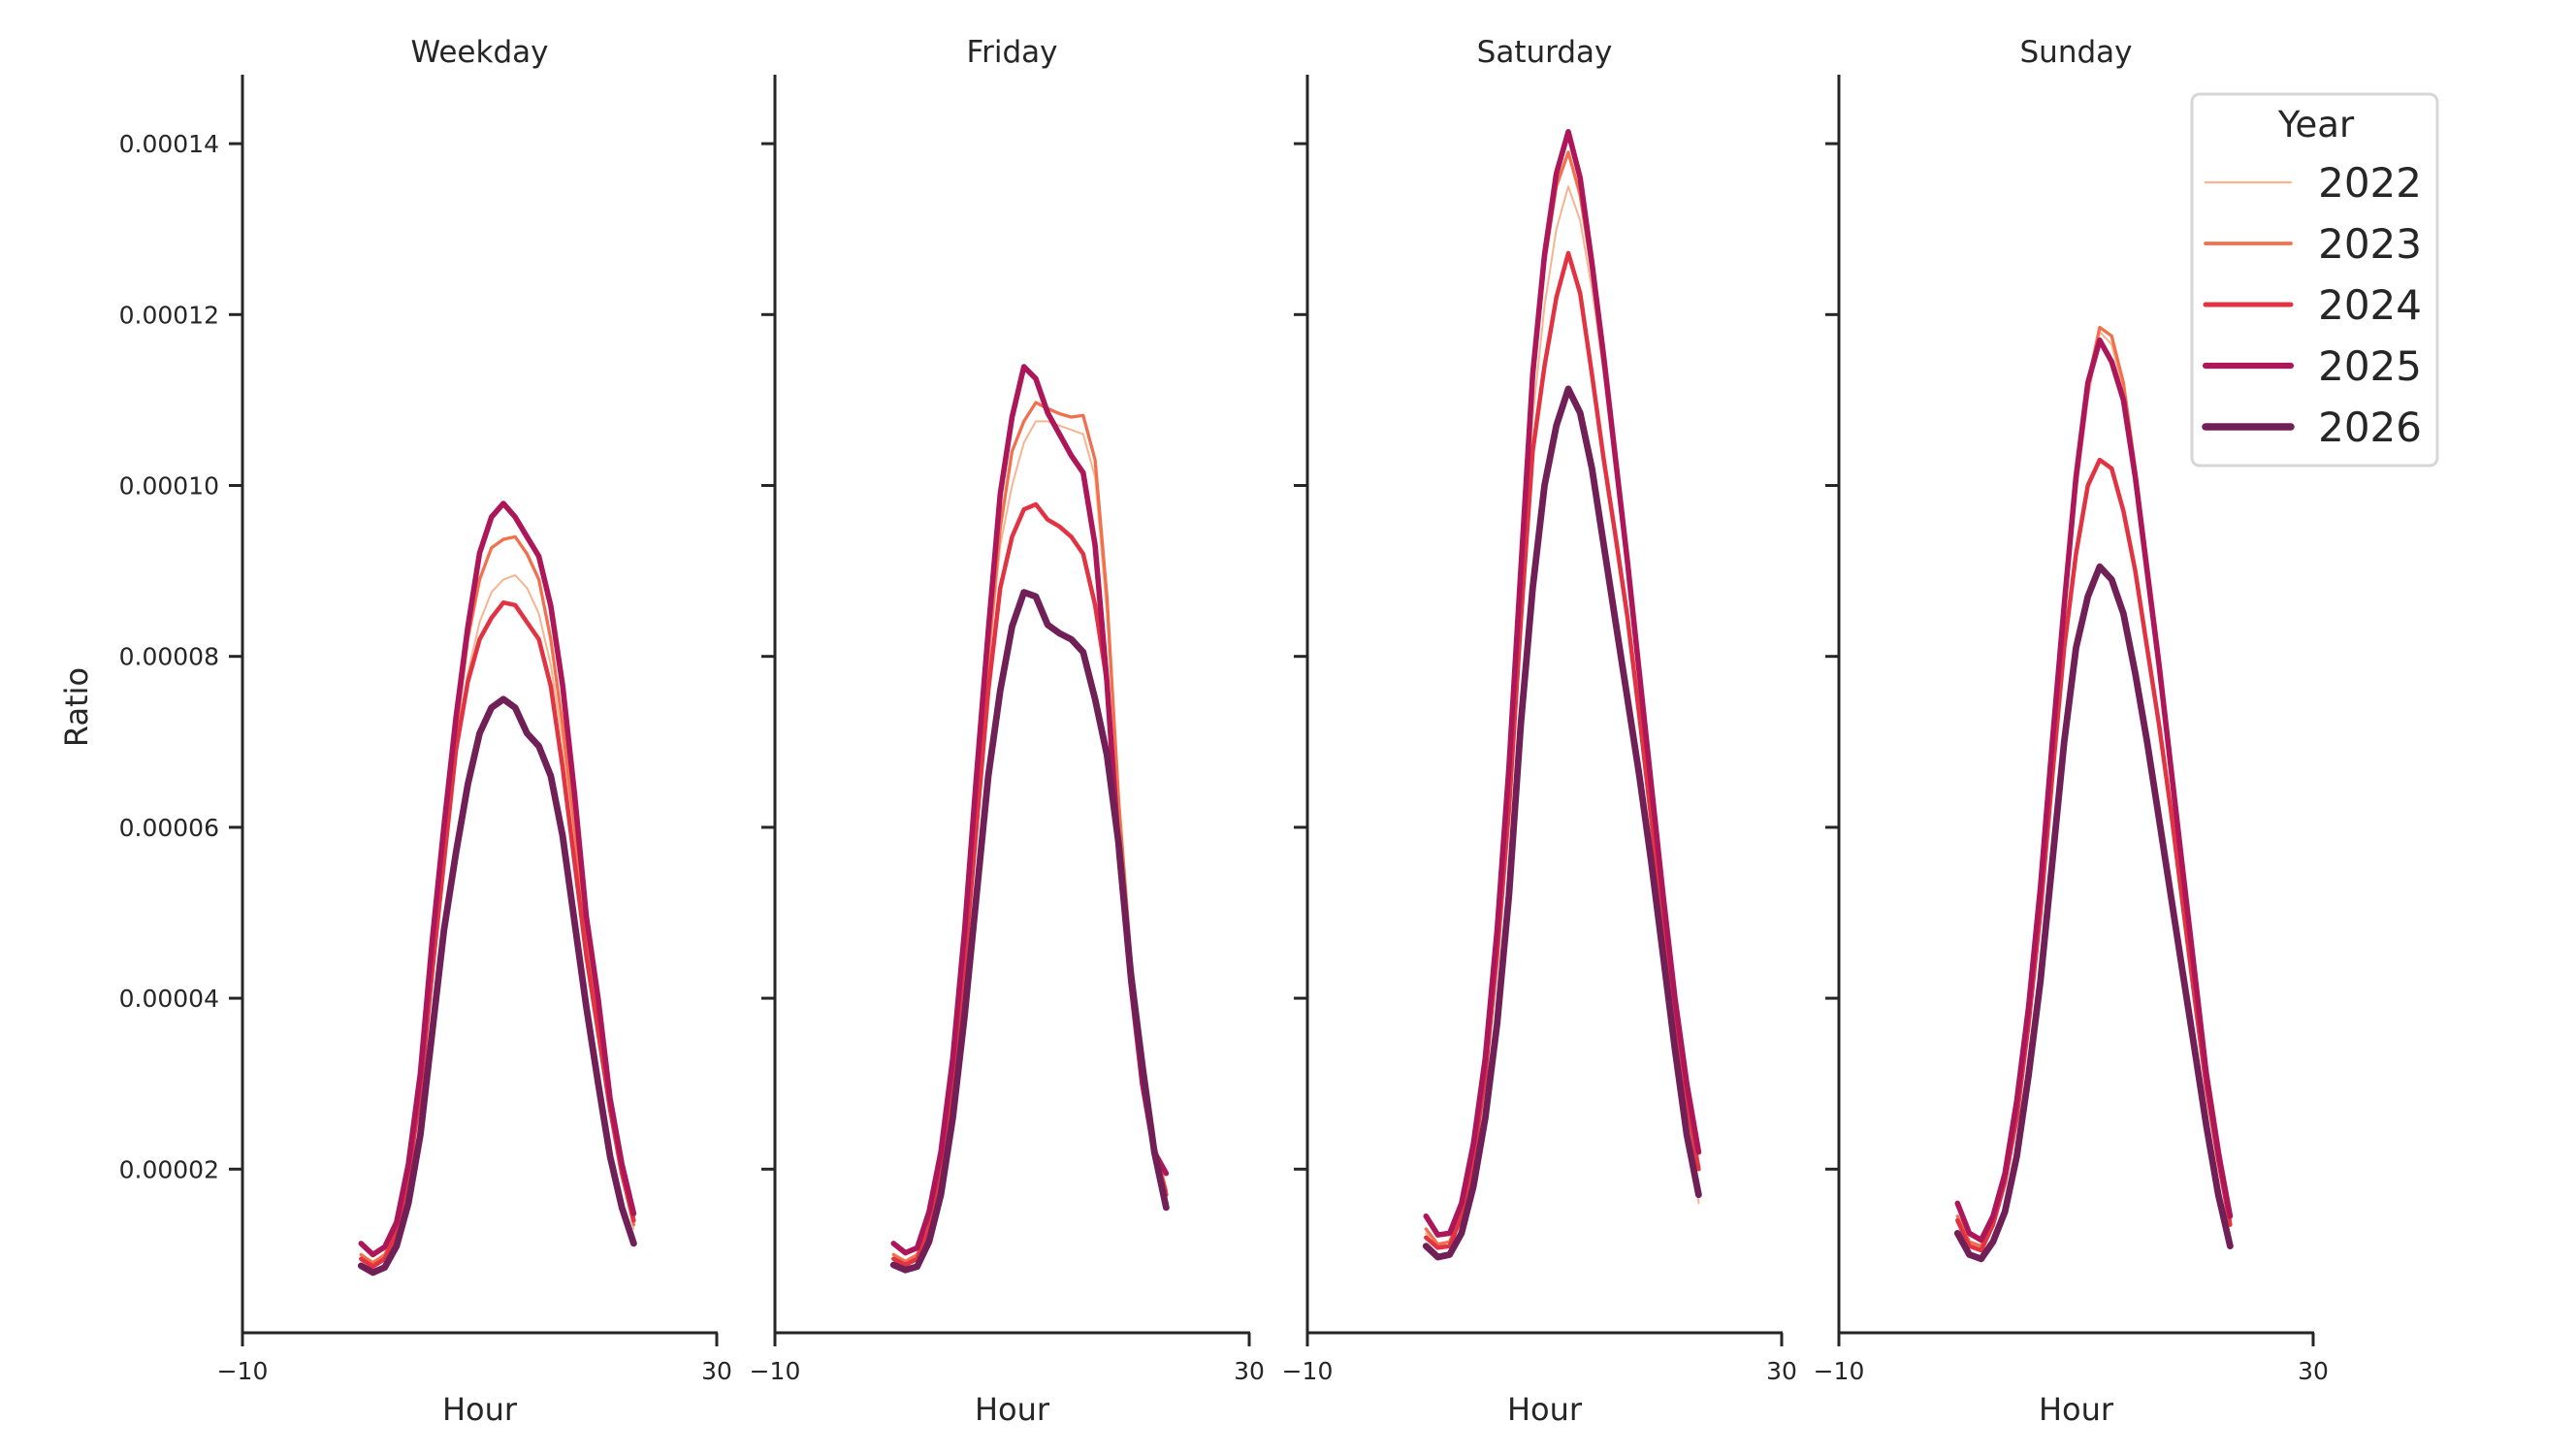  What do you see at coordinates (2370, 366) in the screenshot?
I see `legend-label: 2025` at bounding box center [2370, 366].